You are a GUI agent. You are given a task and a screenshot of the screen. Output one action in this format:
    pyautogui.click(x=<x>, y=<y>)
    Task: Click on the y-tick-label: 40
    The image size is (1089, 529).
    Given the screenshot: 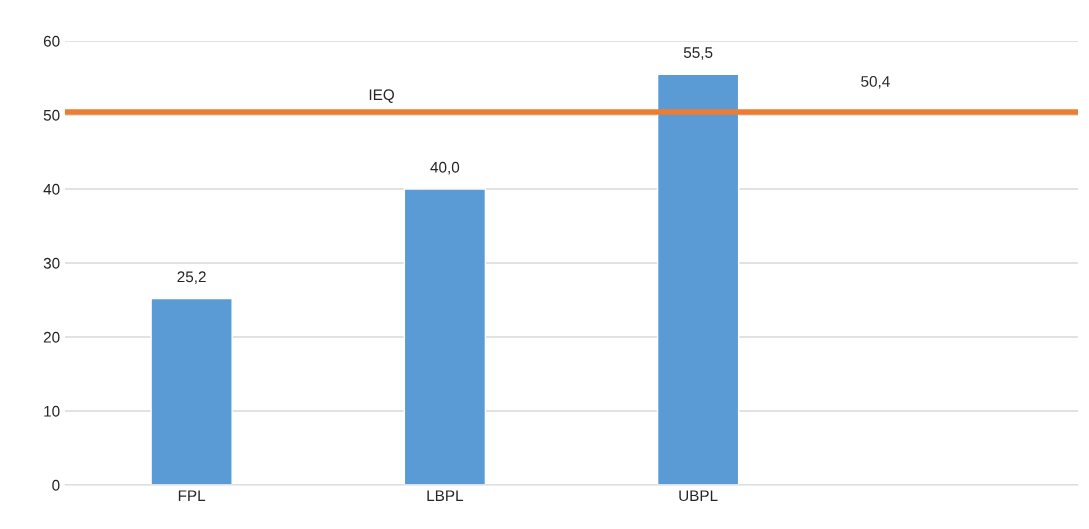 What is the action you would take?
    pyautogui.click(x=51, y=189)
    